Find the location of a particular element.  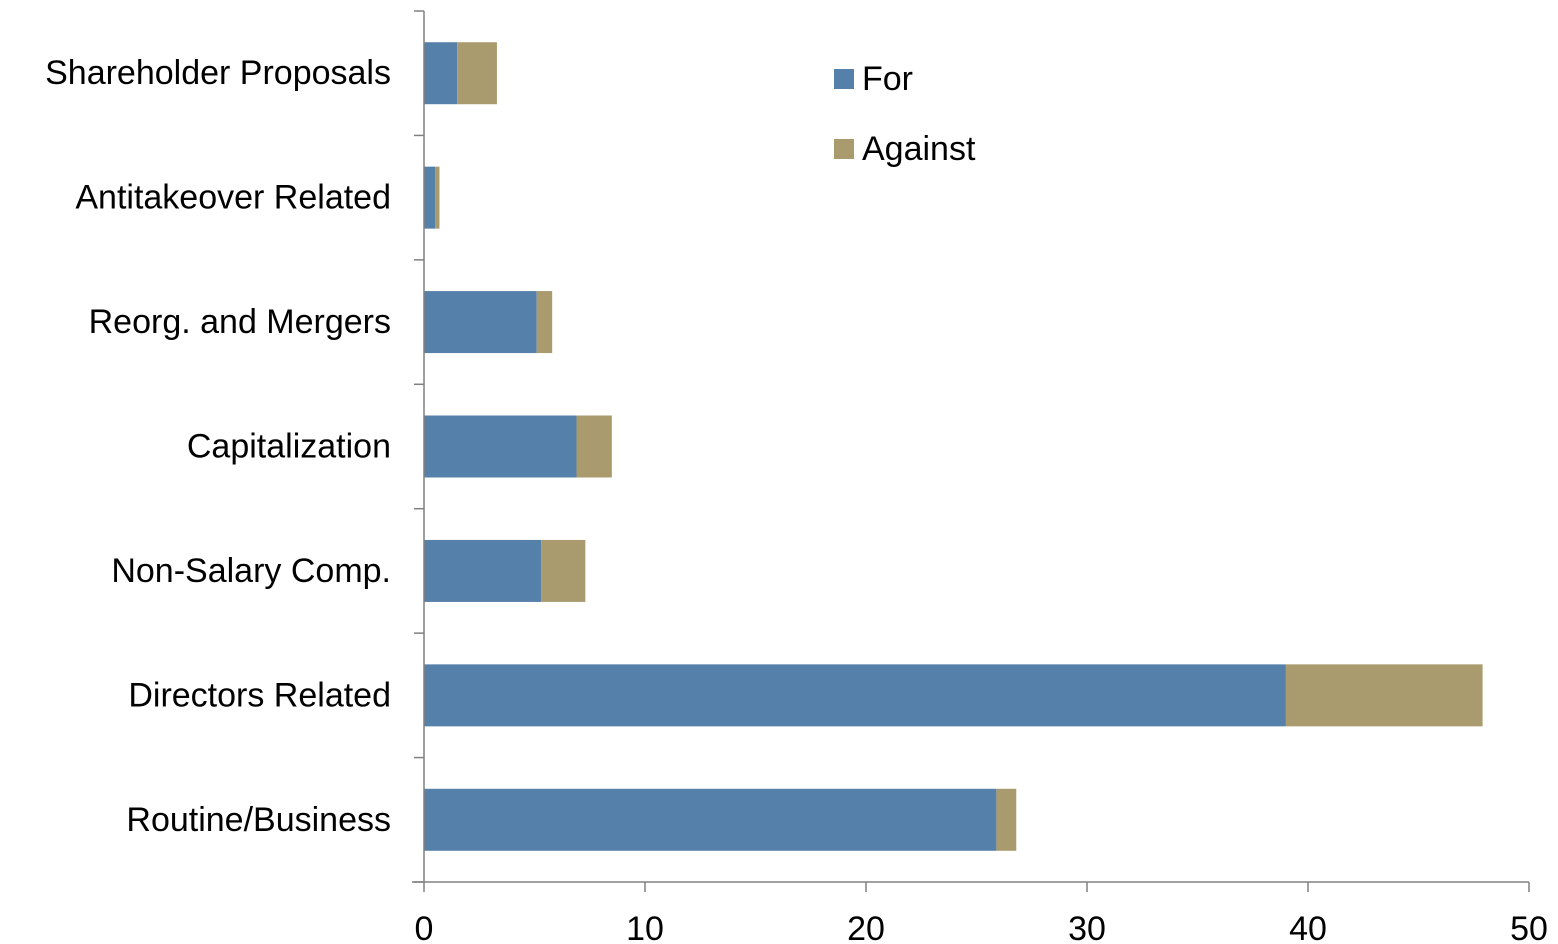

legend-label-against: Against is located at coordinates (919, 149).